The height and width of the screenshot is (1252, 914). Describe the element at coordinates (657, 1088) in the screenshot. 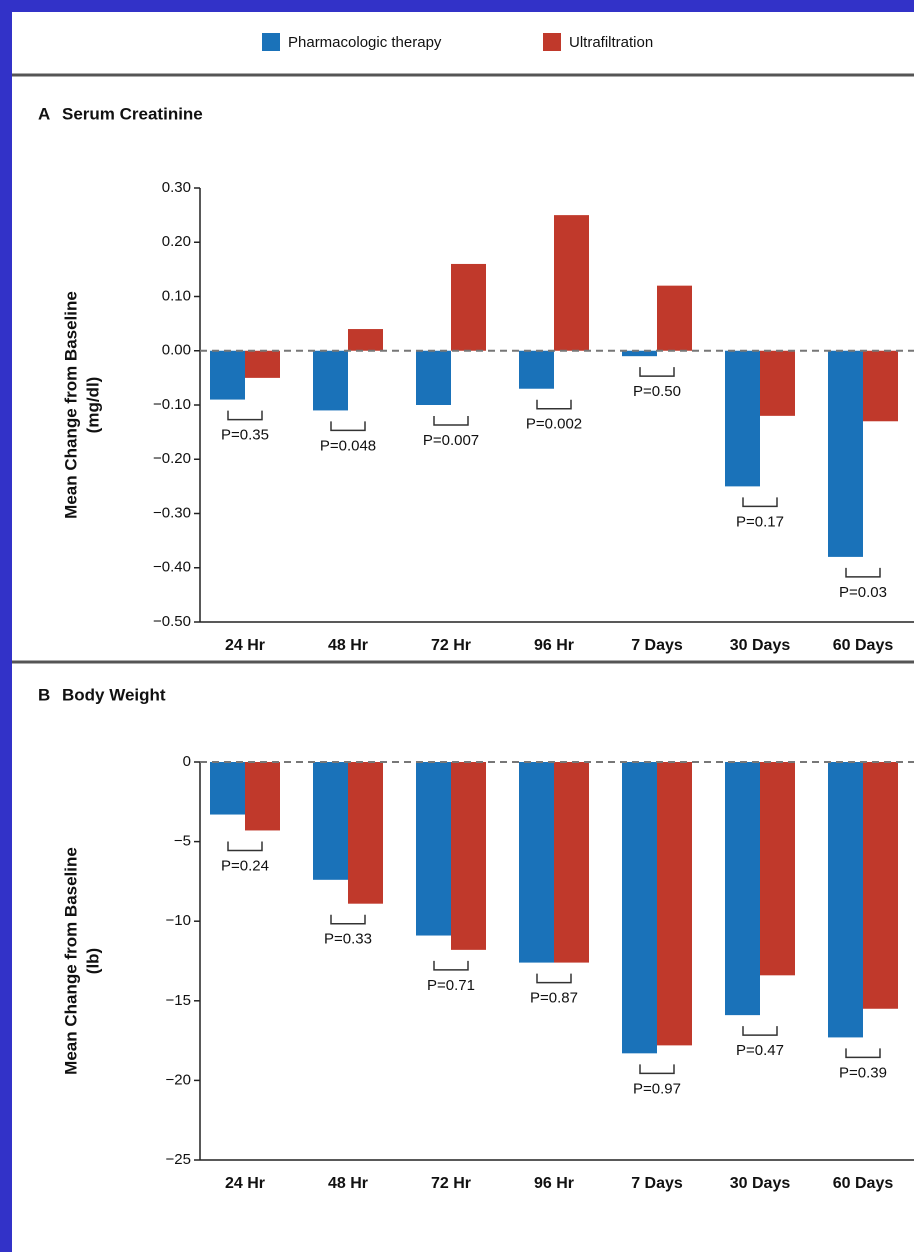

I see `p-value: P=0.97` at that location.